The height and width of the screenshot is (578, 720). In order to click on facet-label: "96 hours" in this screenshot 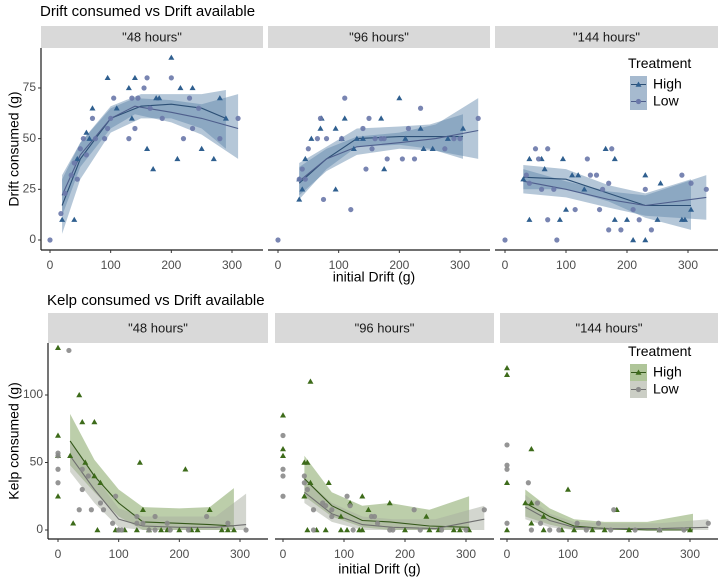, I will do `click(379, 36)`.